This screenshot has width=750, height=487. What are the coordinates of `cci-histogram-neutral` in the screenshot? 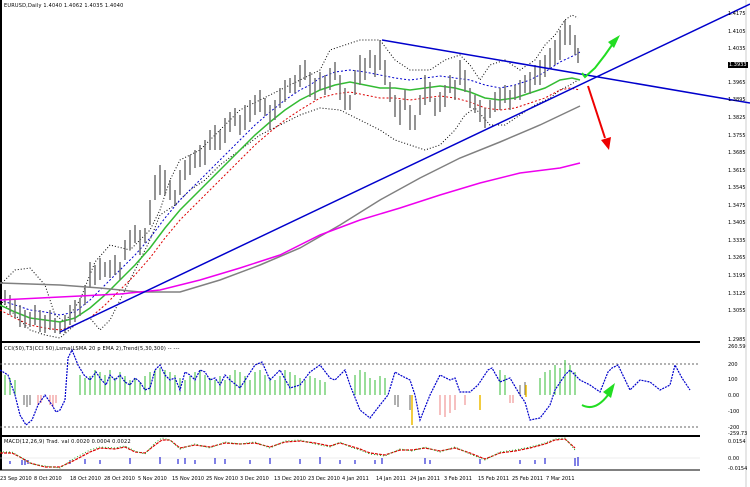 It's located at (274, 396).